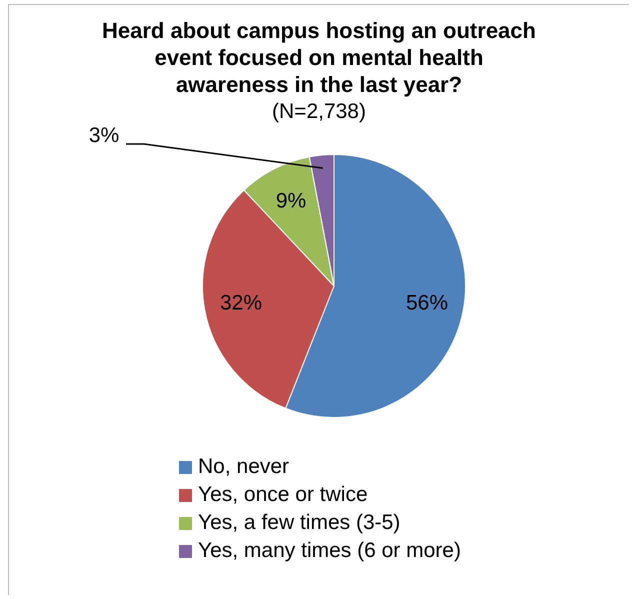 This screenshot has width=636, height=599. I want to click on legend-label: No, never, so click(244, 467).